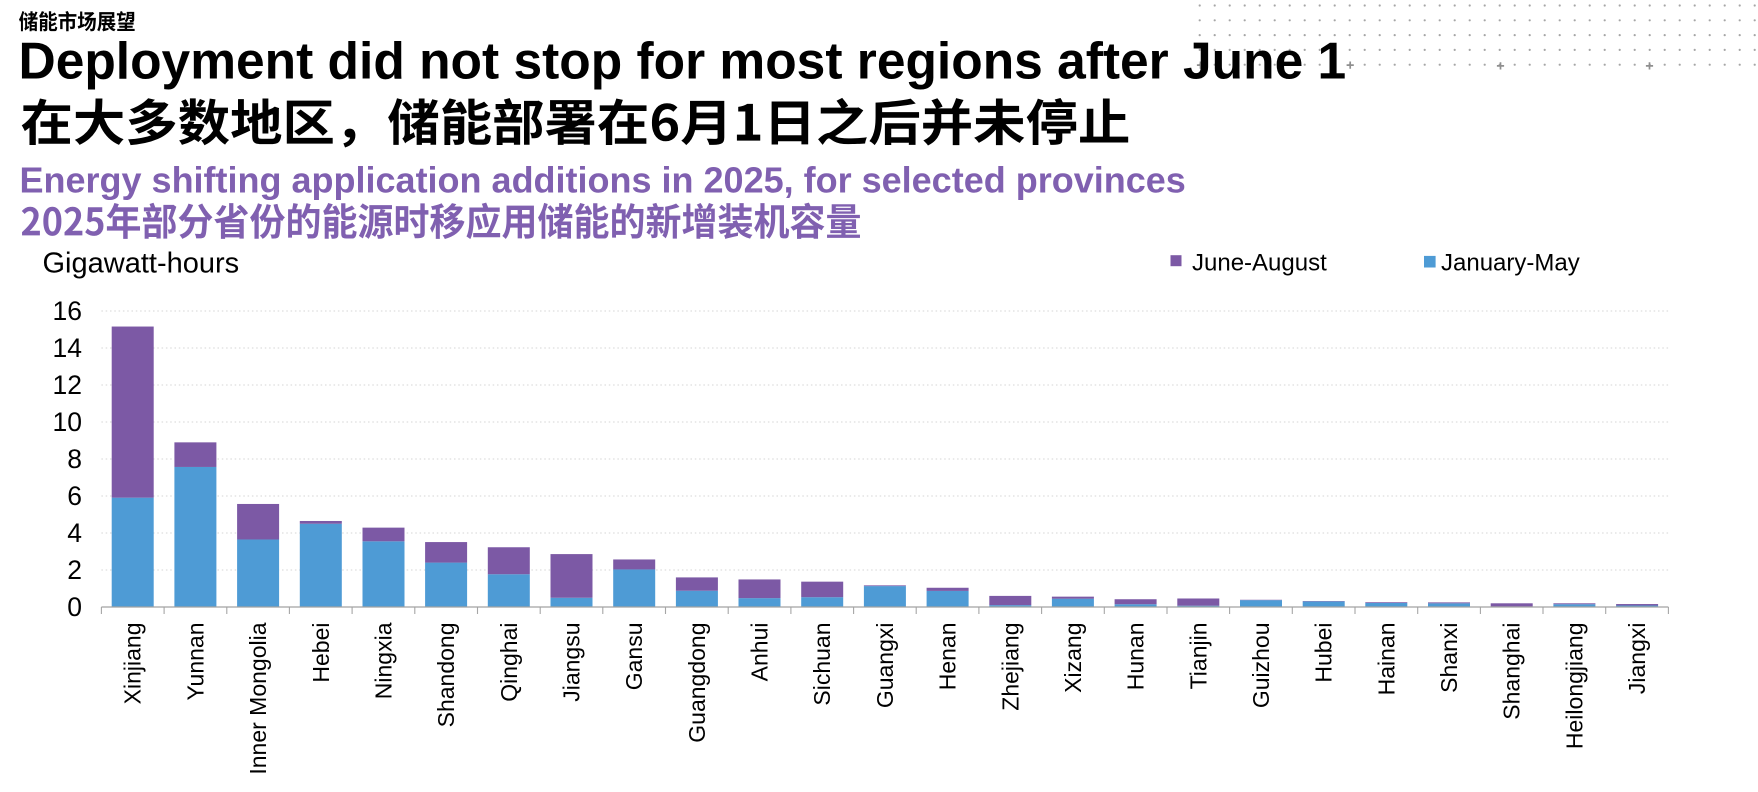  Describe the element at coordinates (446, 675) in the screenshot. I see `svg-text: Shandong` at that location.